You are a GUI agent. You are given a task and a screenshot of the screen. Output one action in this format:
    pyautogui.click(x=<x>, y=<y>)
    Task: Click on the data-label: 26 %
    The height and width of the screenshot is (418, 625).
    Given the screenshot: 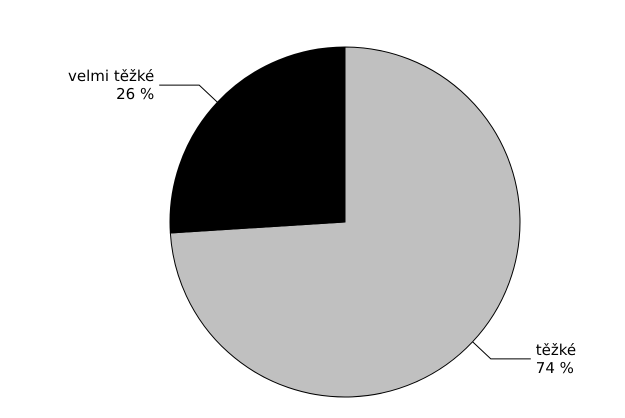 What is the action you would take?
    pyautogui.click(x=135, y=94)
    